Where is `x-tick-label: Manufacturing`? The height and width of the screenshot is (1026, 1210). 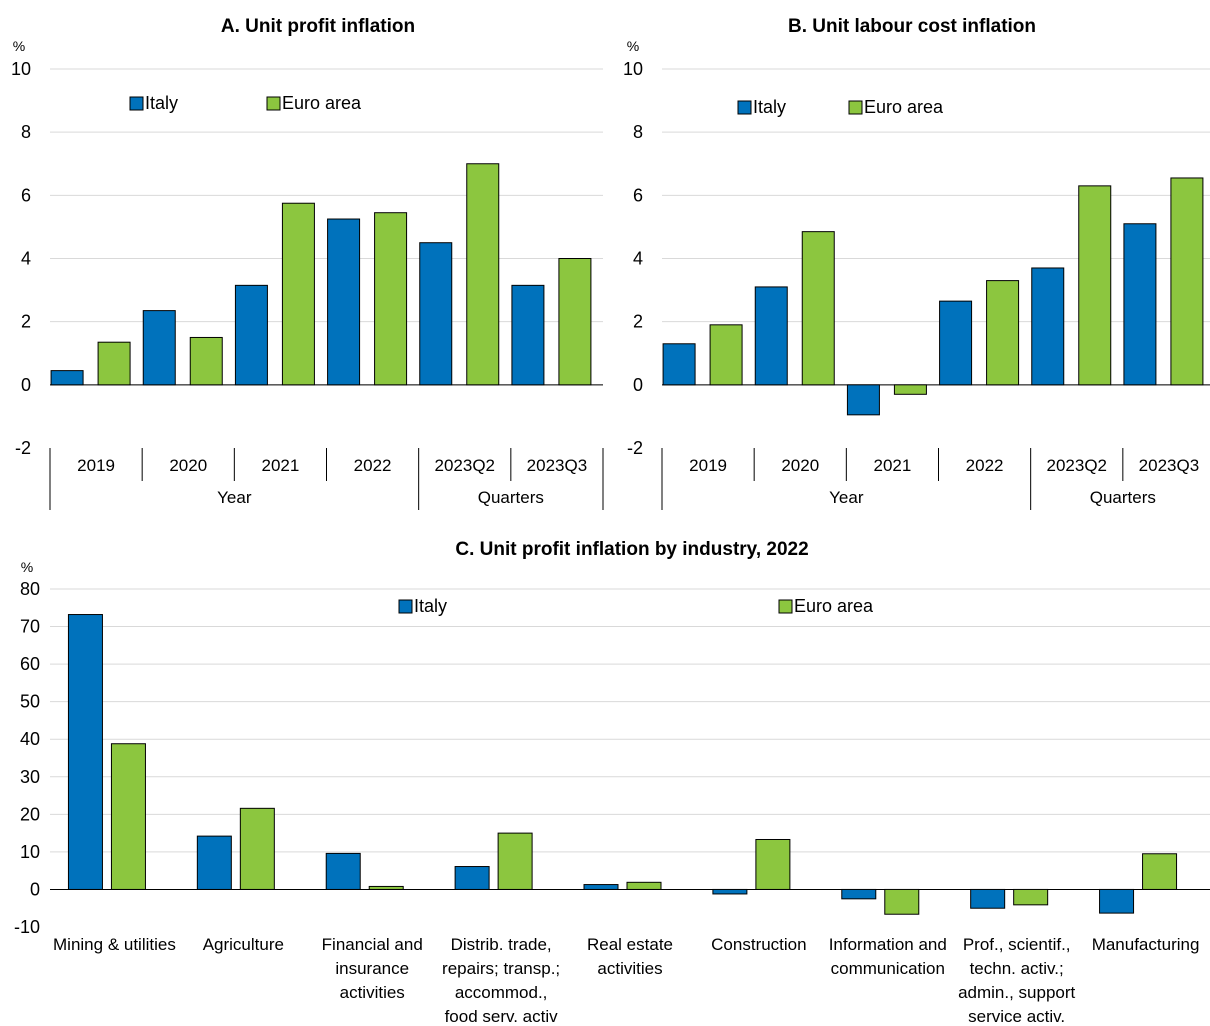 x-tick-label: Manufacturing is located at coordinates (1146, 944).